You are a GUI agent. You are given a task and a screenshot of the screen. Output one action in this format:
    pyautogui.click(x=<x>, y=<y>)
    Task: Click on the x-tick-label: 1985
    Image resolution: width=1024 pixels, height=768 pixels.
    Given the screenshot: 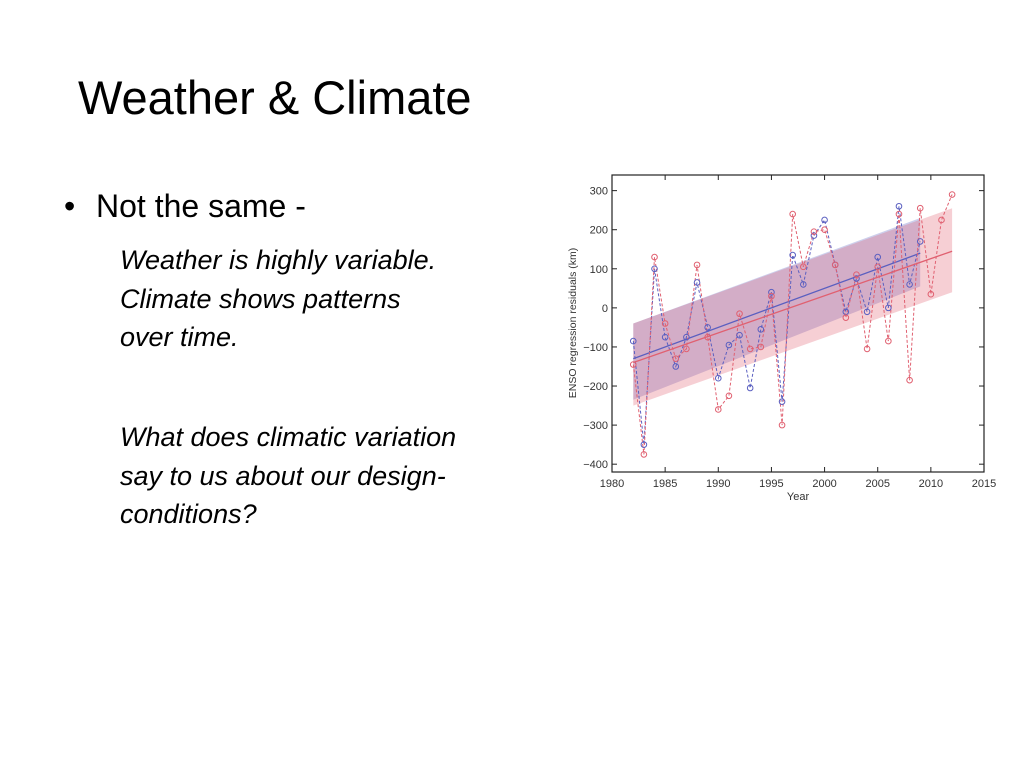 What is the action you would take?
    pyautogui.click(x=665, y=484)
    